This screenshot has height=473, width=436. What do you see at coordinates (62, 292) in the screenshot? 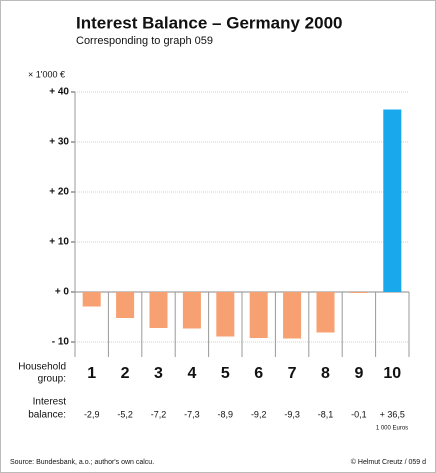
I see `y-tick-label: + 0` at bounding box center [62, 292].